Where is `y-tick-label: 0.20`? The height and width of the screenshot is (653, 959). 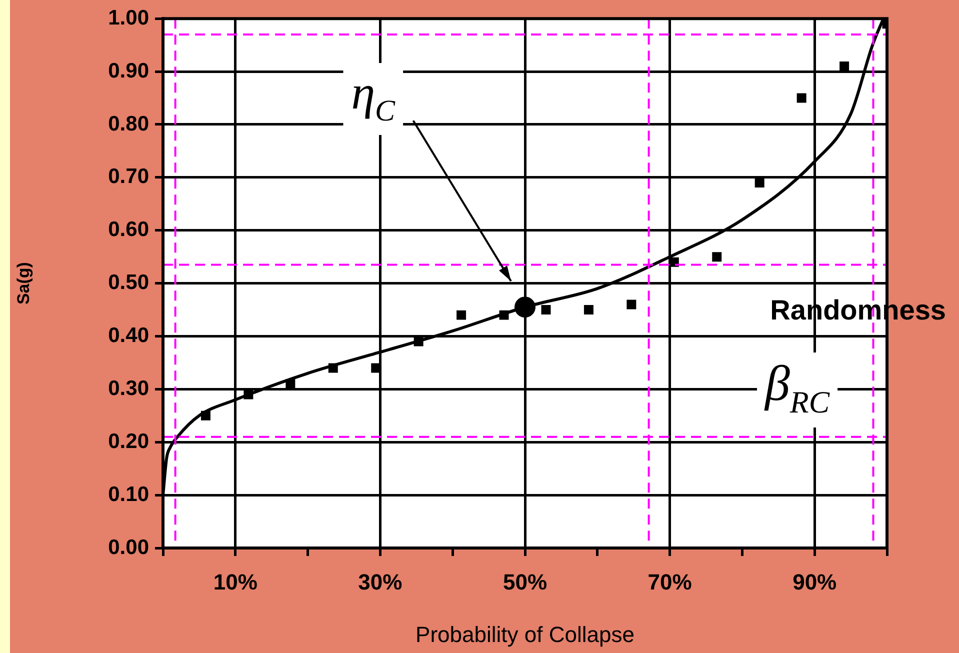
y-tick-label: 0.20 is located at coordinates (128, 441).